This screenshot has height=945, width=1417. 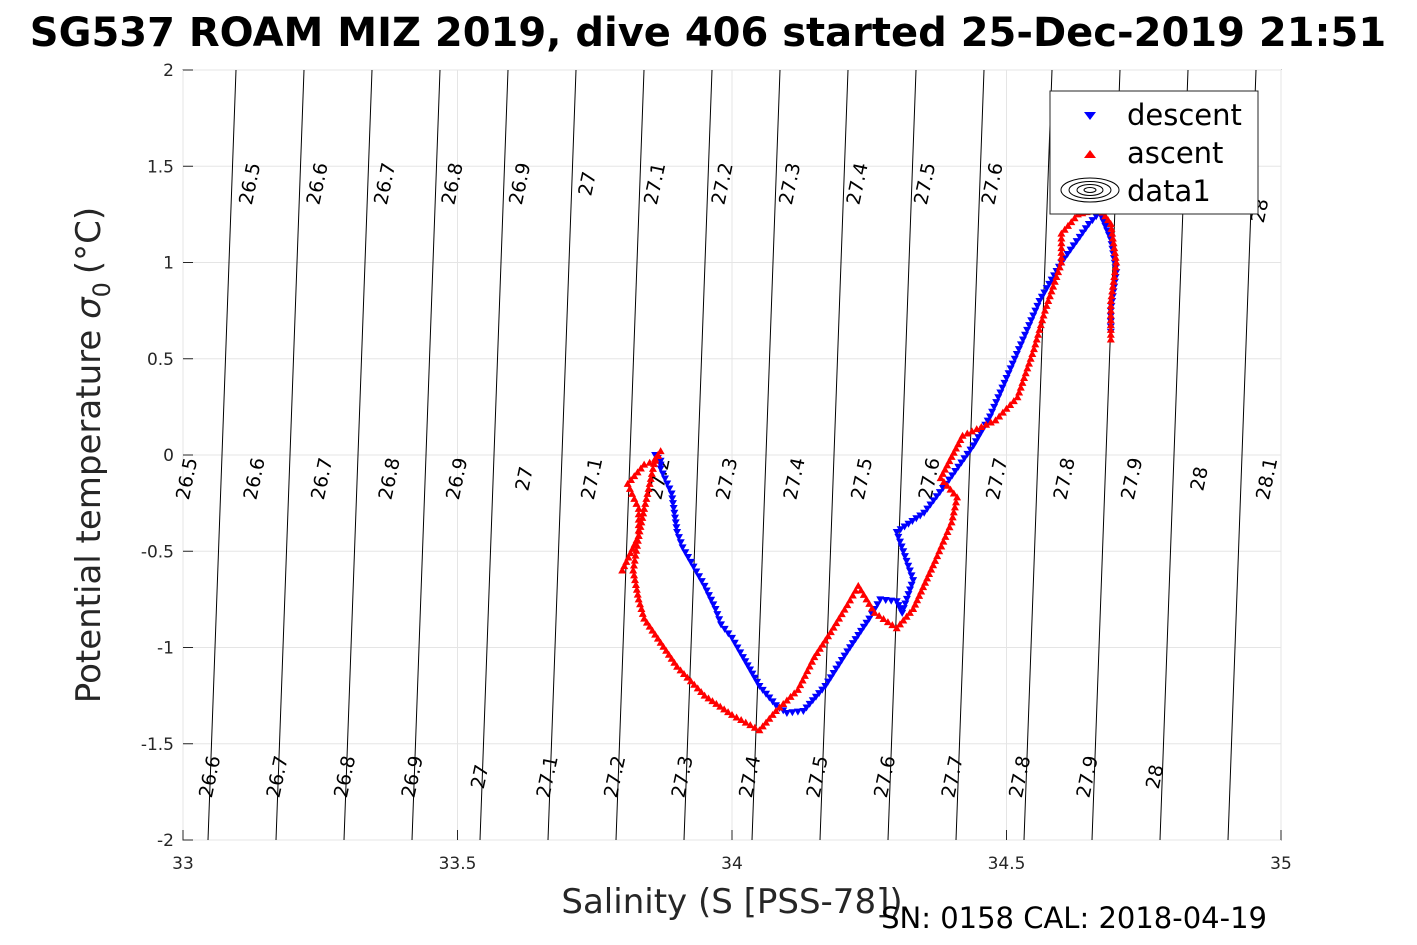 I want to click on x-axis-label: Salinity (S [PSS-78]), so click(x=731, y=902).